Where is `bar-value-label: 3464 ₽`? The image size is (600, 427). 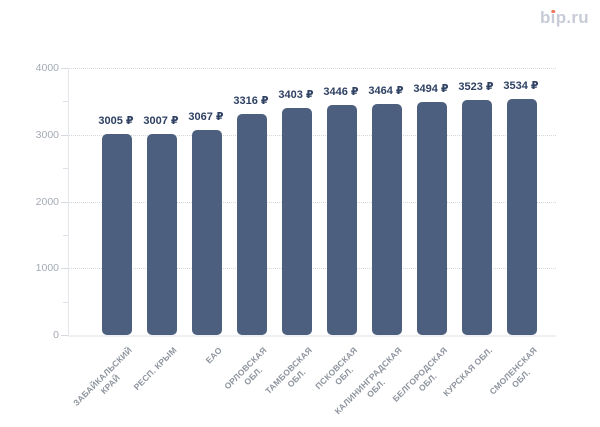
bar-value-label: 3464 ₽ is located at coordinates (386, 91).